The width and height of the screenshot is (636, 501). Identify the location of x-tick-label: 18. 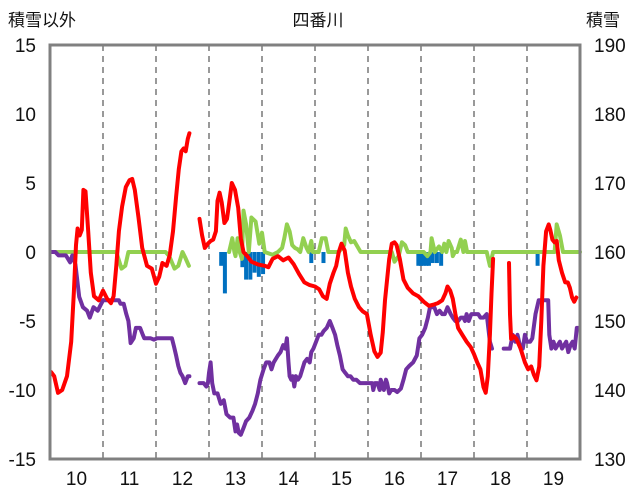
(500, 479).